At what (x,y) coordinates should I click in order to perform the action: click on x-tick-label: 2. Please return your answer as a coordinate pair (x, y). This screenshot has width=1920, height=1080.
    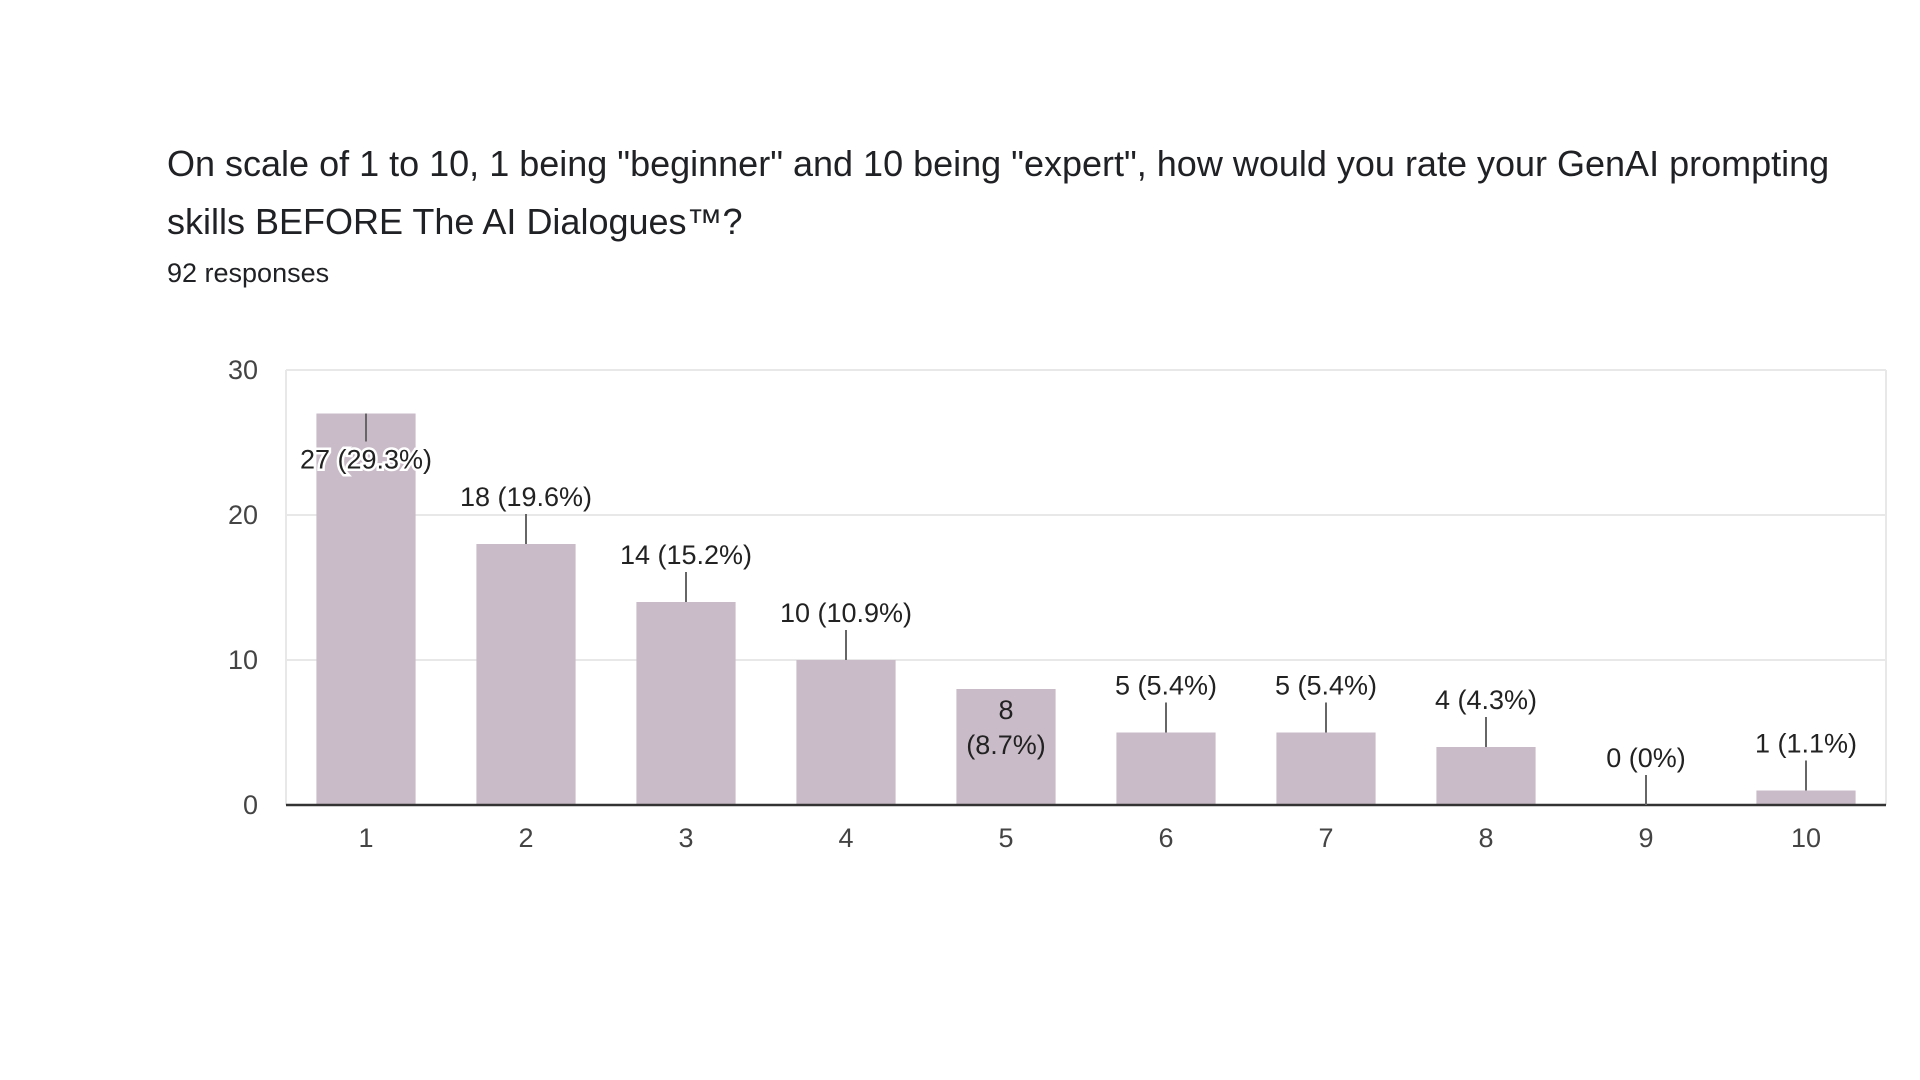
    Looking at the image, I should click on (525, 838).